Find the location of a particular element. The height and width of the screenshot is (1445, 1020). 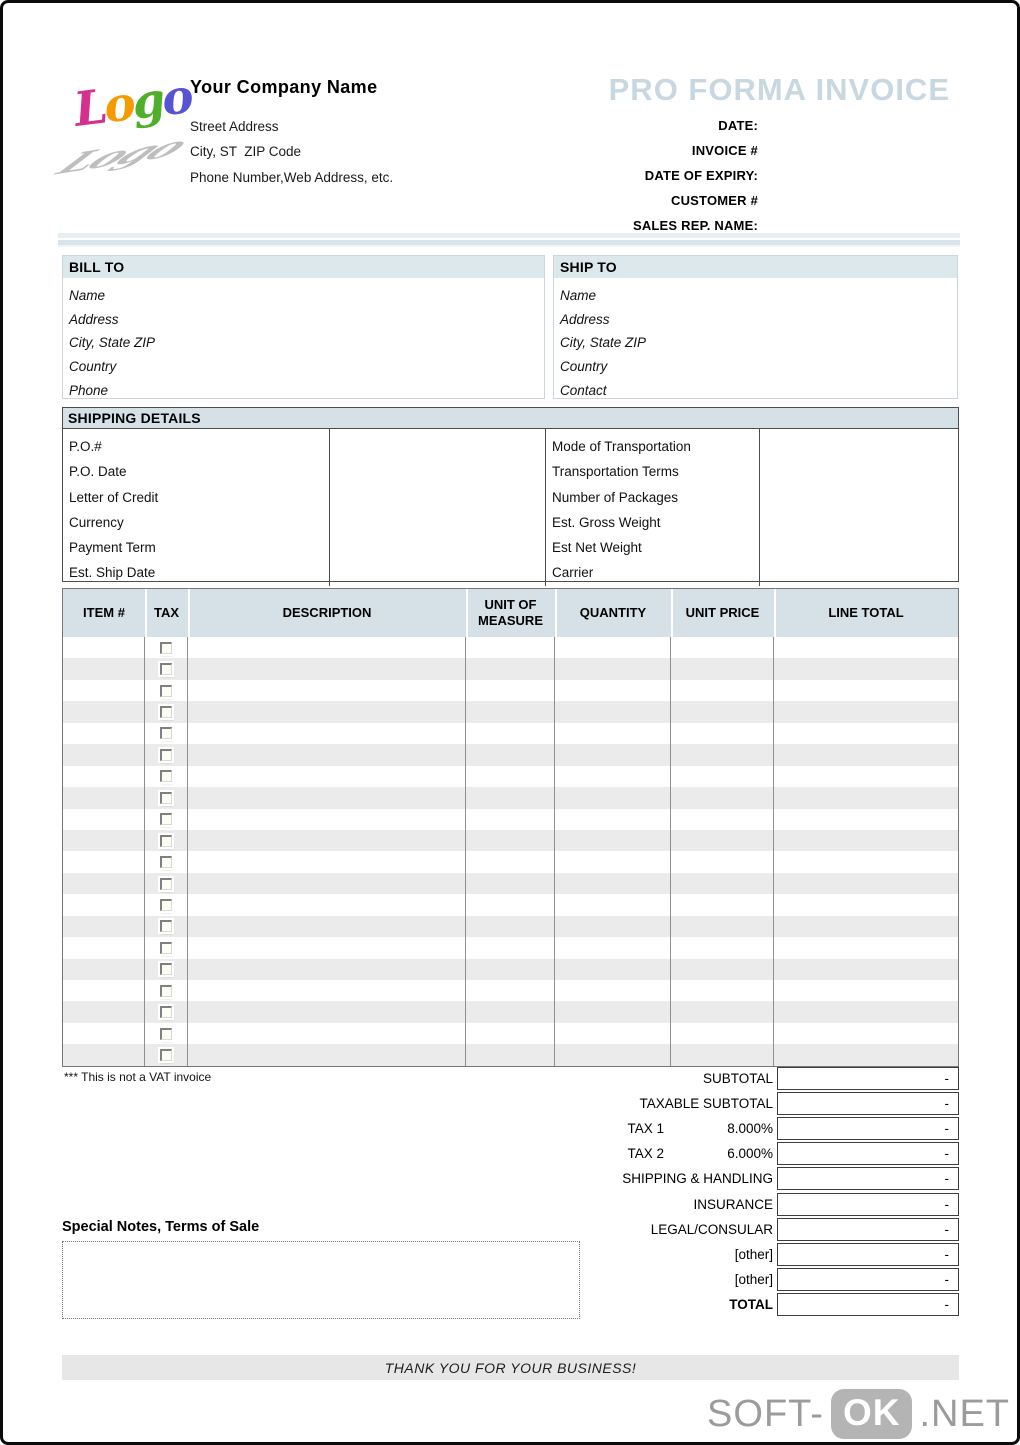

ship-to-address-cell: Address is located at coordinates (585, 319).